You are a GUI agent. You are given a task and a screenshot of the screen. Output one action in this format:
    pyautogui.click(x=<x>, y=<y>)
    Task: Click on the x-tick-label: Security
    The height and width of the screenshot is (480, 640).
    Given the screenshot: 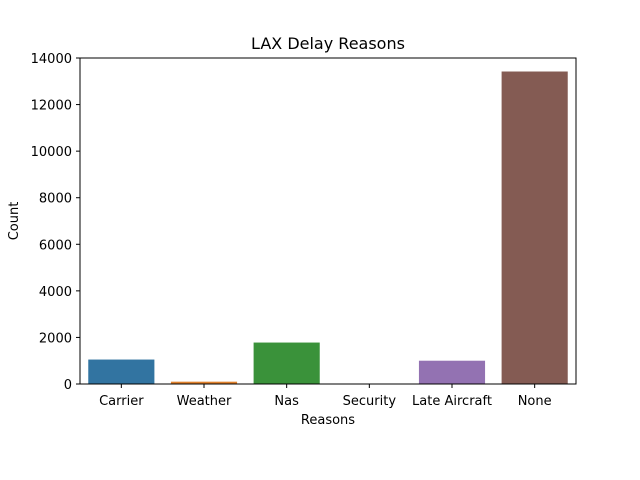 What is the action you would take?
    pyautogui.click(x=370, y=401)
    